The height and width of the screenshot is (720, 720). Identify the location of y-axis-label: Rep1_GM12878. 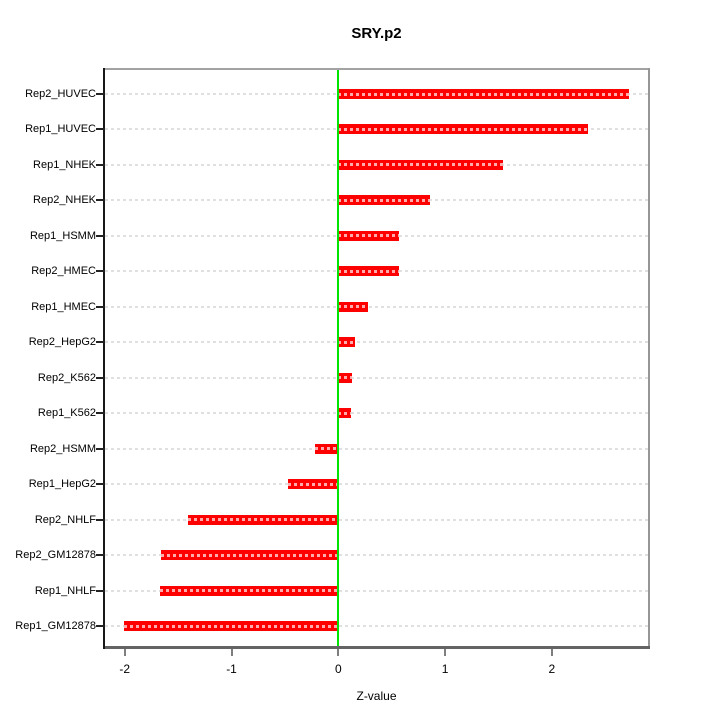
(55, 626).